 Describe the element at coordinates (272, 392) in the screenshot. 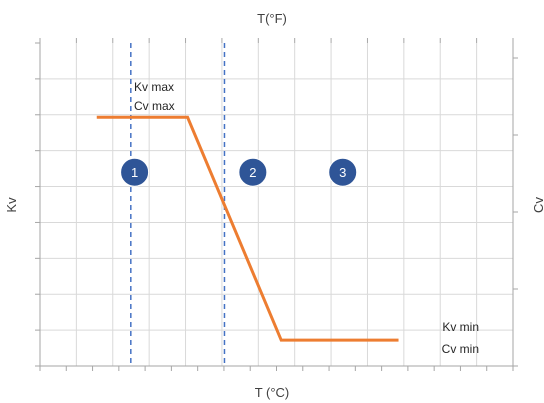

I see `x-axis-bottom-title: T (°C)` at that location.